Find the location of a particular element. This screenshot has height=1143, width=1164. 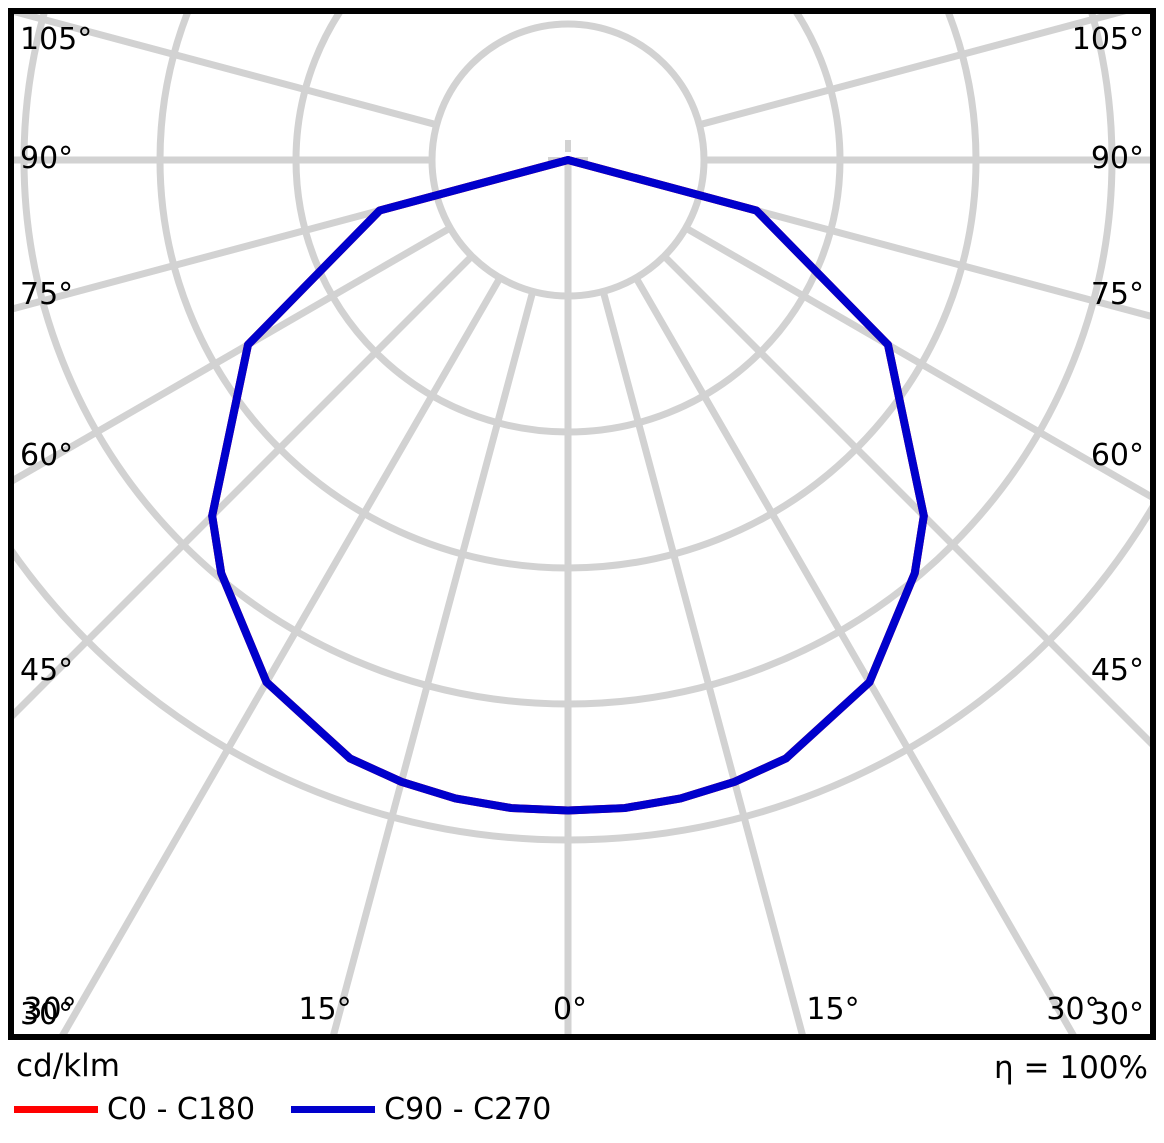

left-tick-label: 45° is located at coordinates (47, 670).